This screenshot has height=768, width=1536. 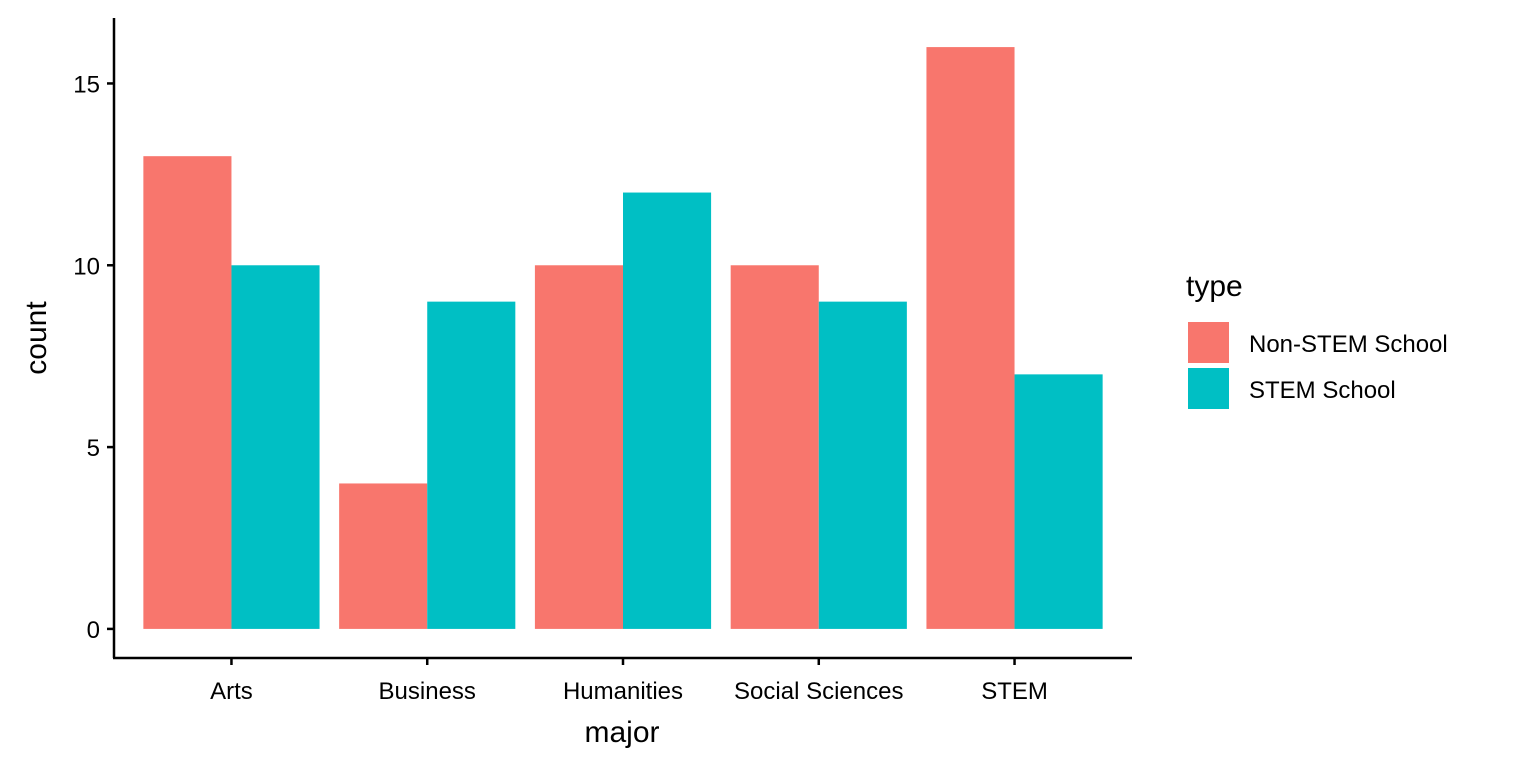 I want to click on y-tick-label: 15, so click(x=86, y=84).